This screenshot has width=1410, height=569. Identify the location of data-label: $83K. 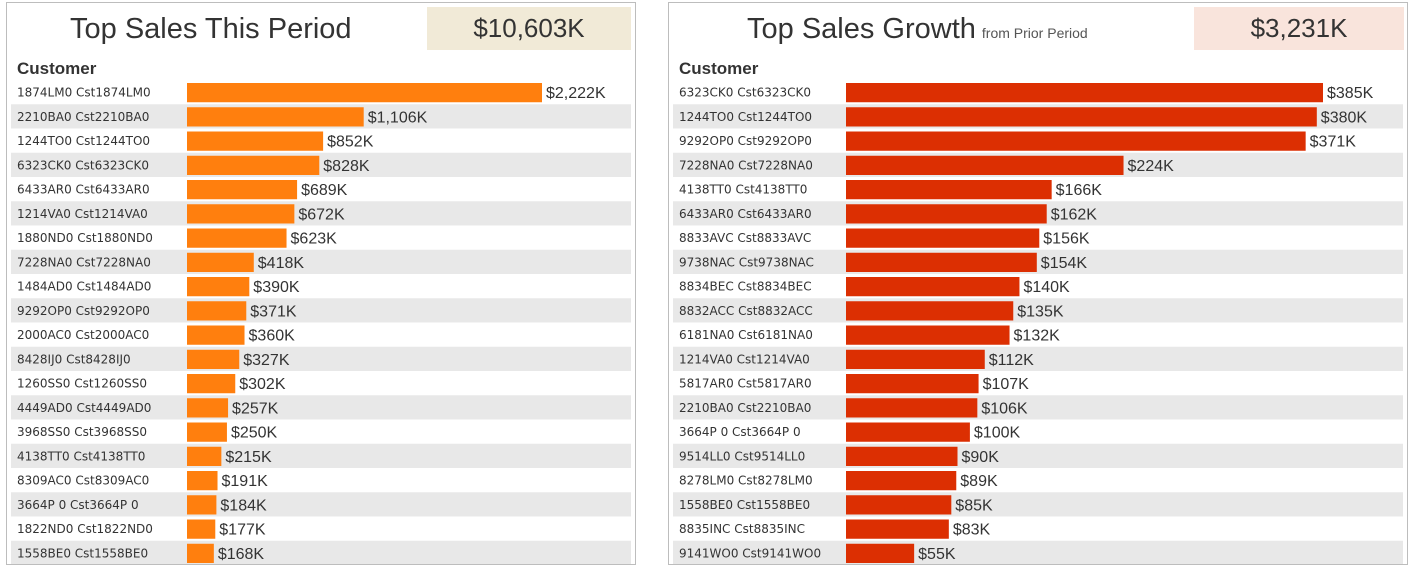
(972, 530).